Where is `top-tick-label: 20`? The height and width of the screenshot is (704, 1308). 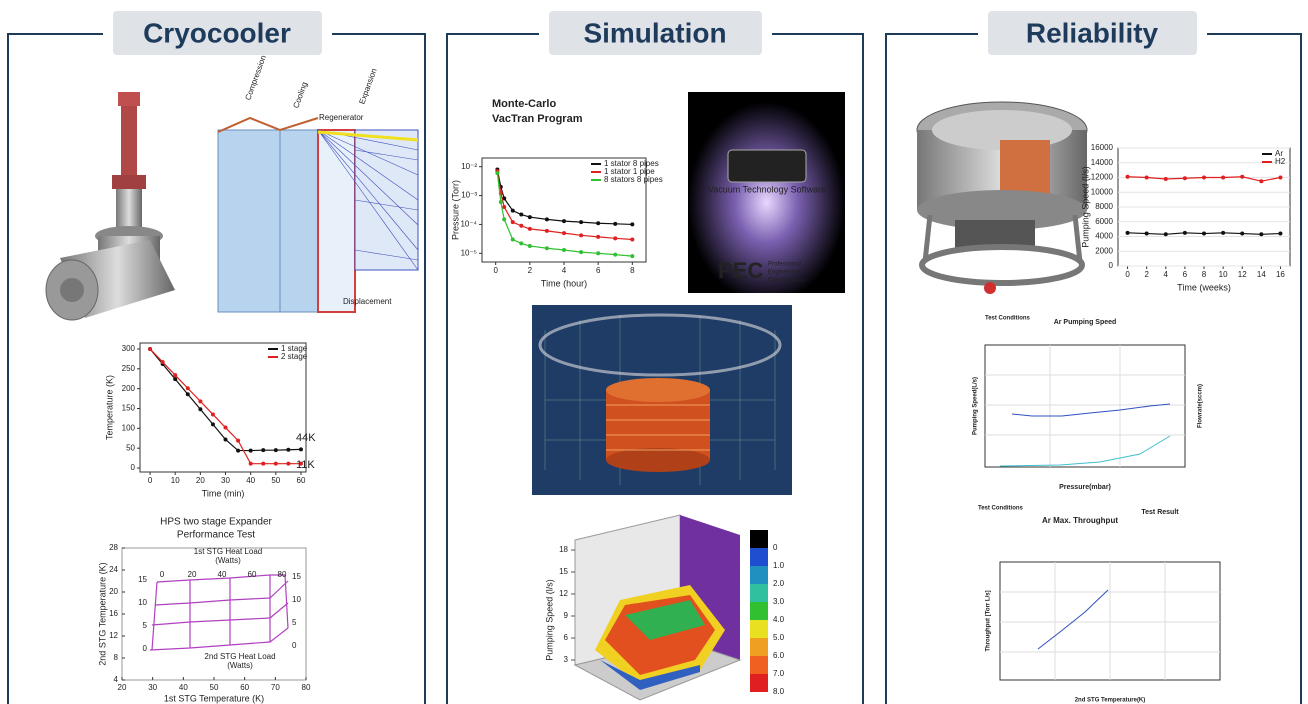
top-tick-label: 20 is located at coordinates (192, 574).